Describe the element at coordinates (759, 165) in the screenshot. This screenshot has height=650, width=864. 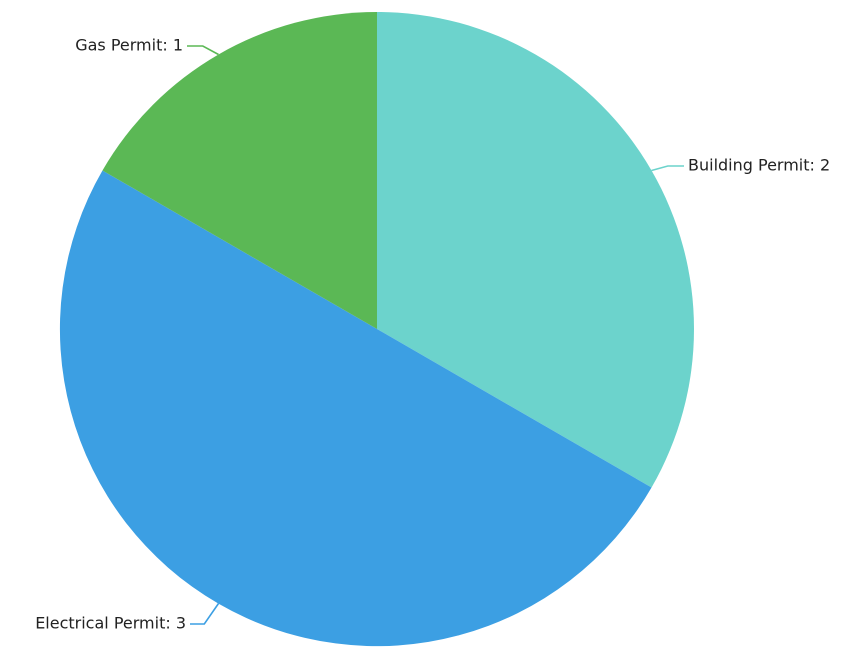
I see `label-building-permit: Building Permit: 2` at that location.